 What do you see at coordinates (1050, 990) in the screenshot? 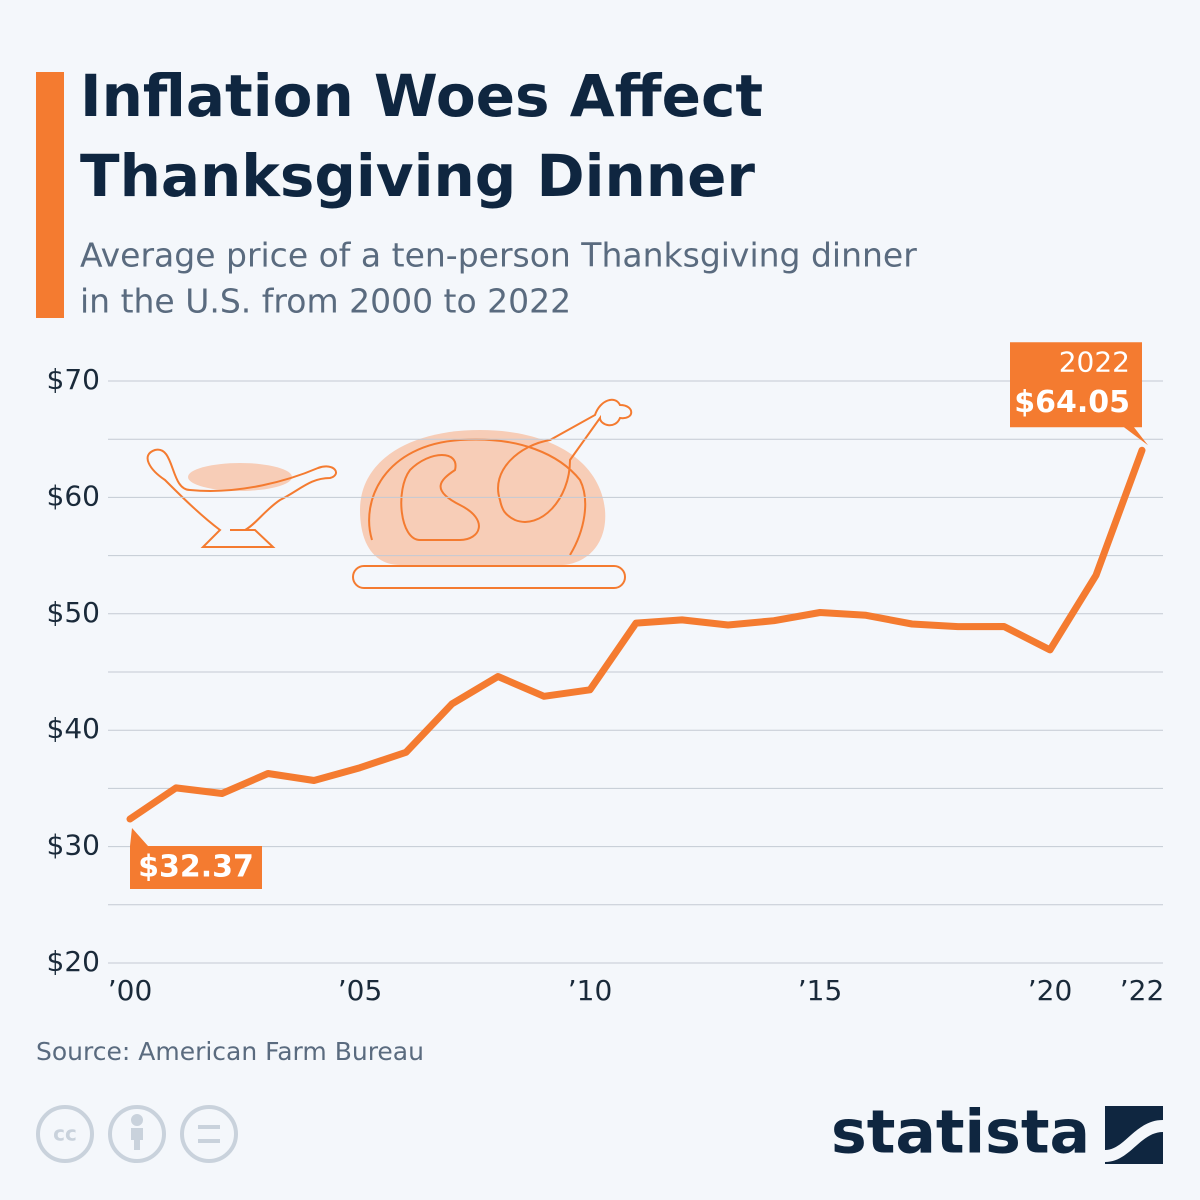
I see `x-tick-label: ’20` at bounding box center [1050, 990].